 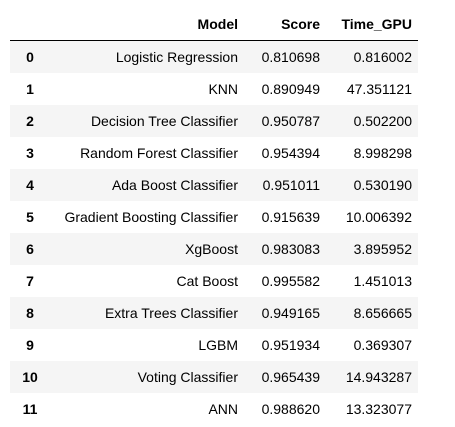 I want to click on cell-model: Decision Tree Classifier, so click(x=164, y=121).